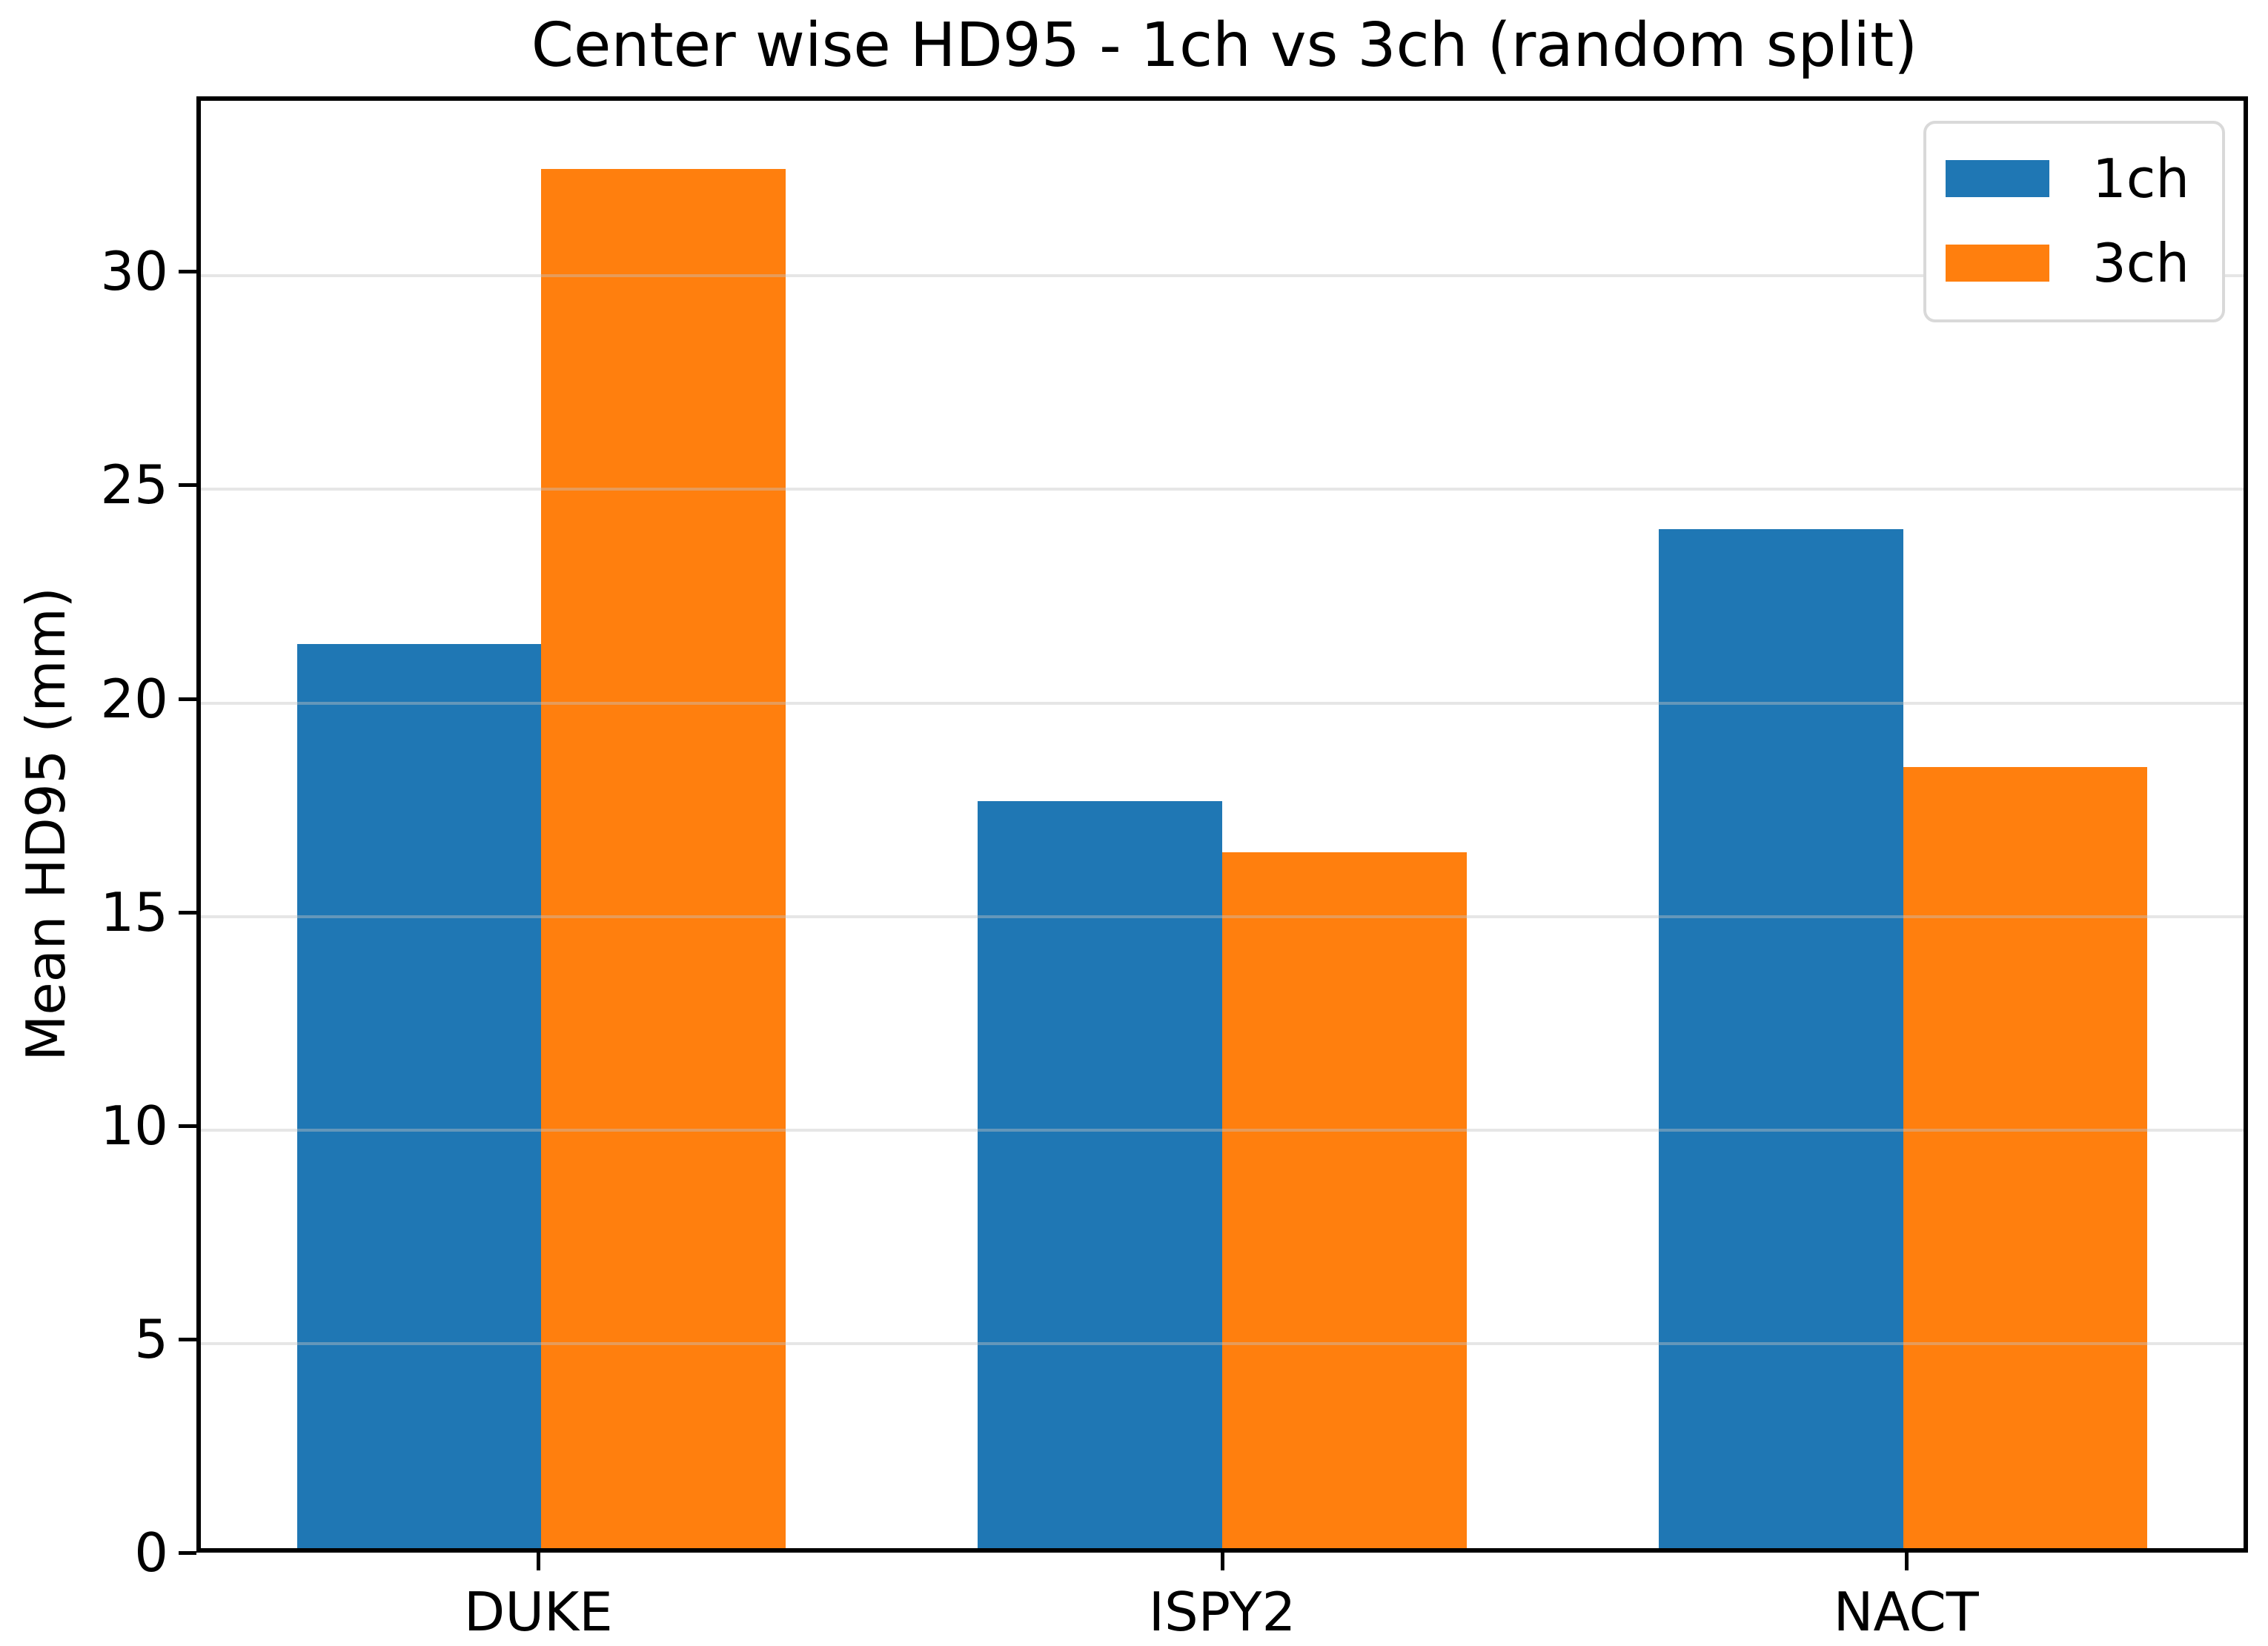 The height and width of the screenshot is (1646, 2268). I want to click on bar-NACT-1ch, so click(1781, 1038).